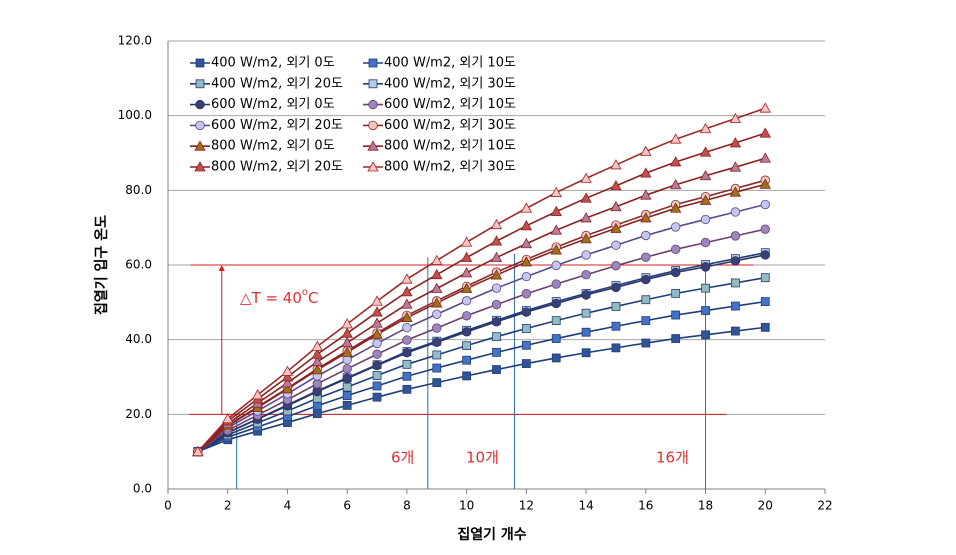  I want to click on legend-item: 800 W/m2, 외기 20도, so click(266, 167).